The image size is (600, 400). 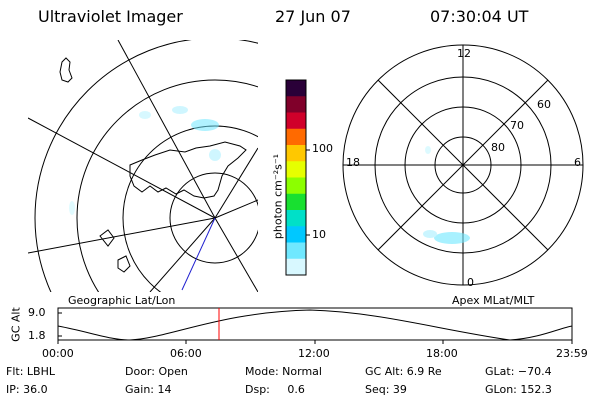 I want to click on altitude-plot-frame, so click(x=315, y=324).